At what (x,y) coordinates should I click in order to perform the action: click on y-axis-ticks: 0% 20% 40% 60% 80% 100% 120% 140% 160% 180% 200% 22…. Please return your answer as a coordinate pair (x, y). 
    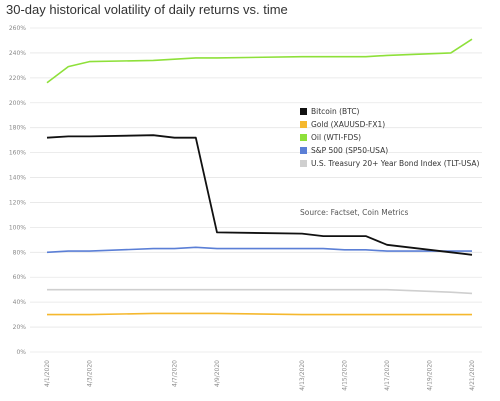
    Looking at the image, I should click on (17, 190).